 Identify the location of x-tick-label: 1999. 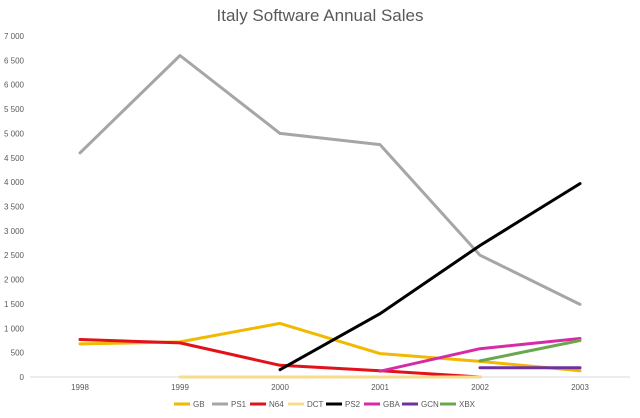
(180, 387).